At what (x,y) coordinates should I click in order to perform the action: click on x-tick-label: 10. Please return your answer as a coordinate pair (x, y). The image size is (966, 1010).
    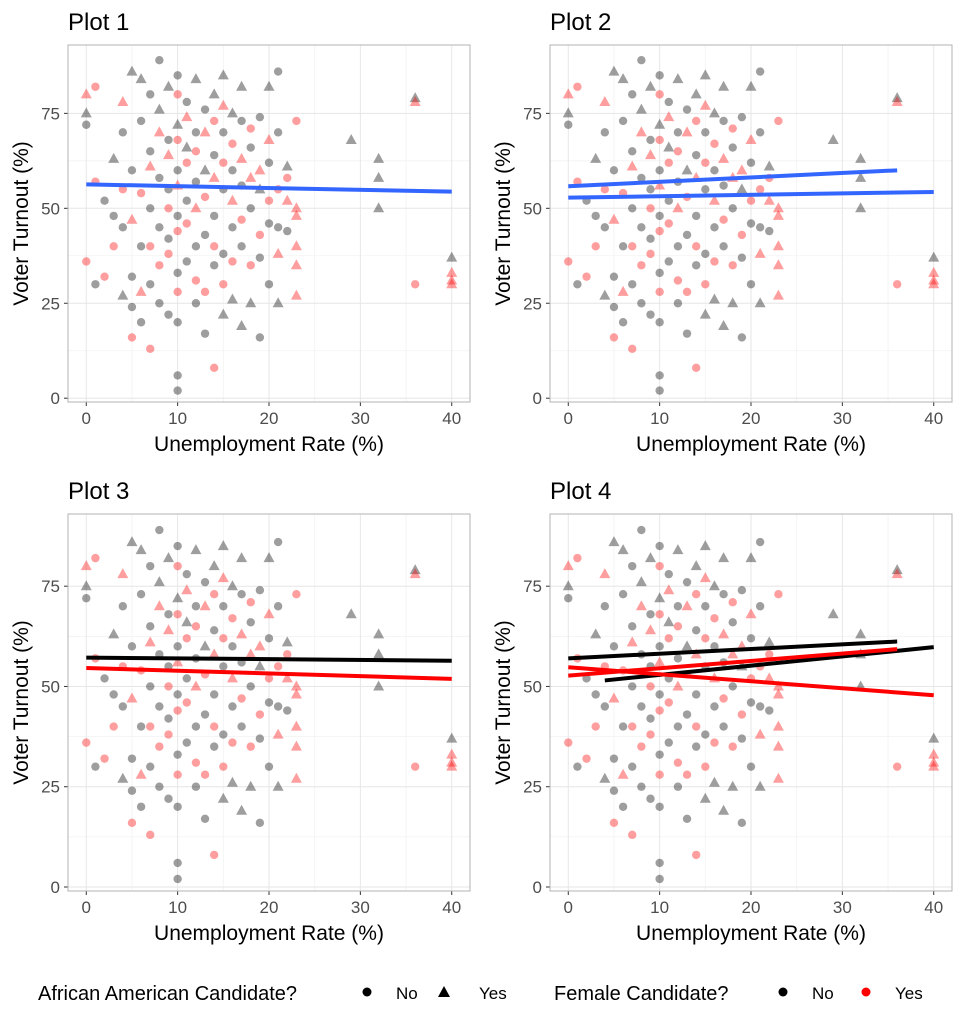
    Looking at the image, I should click on (177, 907).